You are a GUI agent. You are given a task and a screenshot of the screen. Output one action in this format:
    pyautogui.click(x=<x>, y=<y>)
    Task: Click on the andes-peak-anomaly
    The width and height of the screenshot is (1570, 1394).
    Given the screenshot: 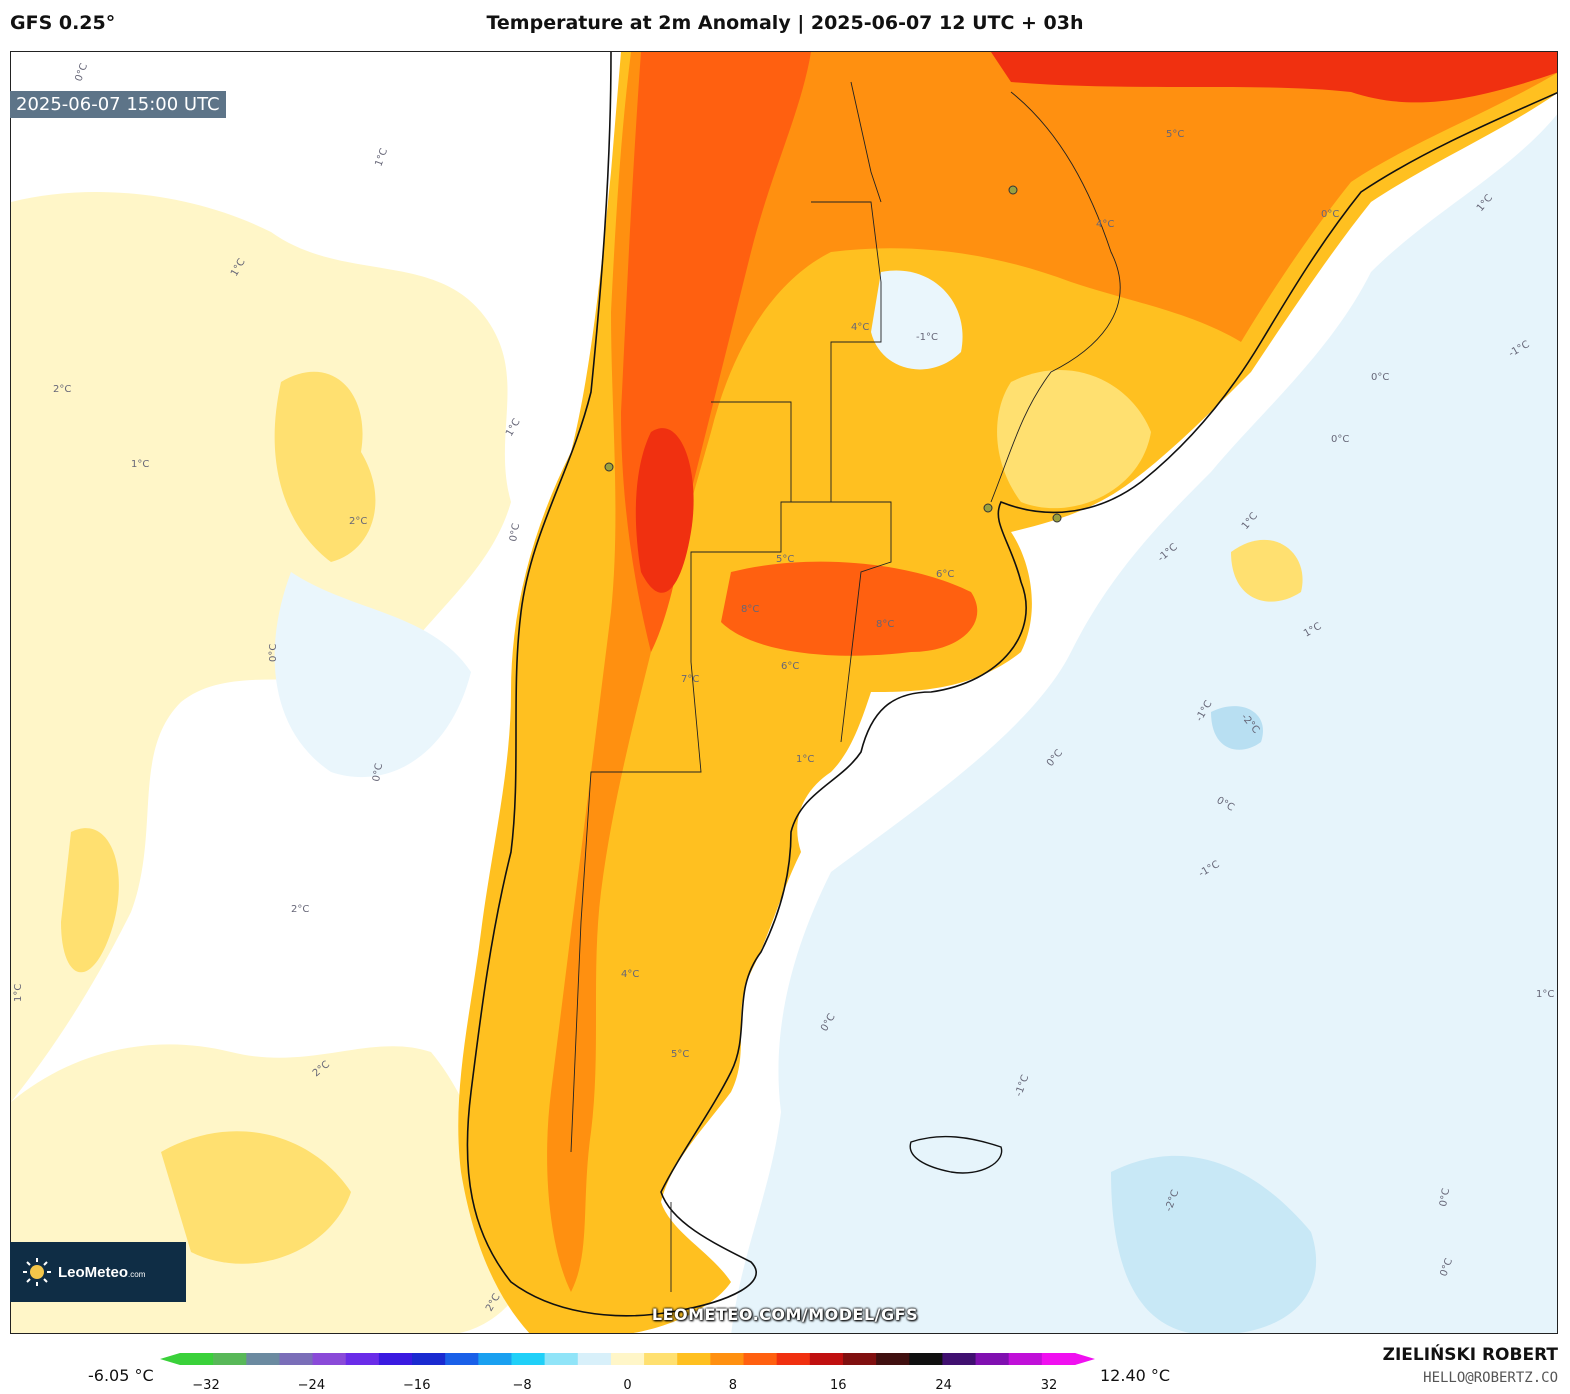 What is the action you would take?
    pyautogui.click(x=664, y=510)
    